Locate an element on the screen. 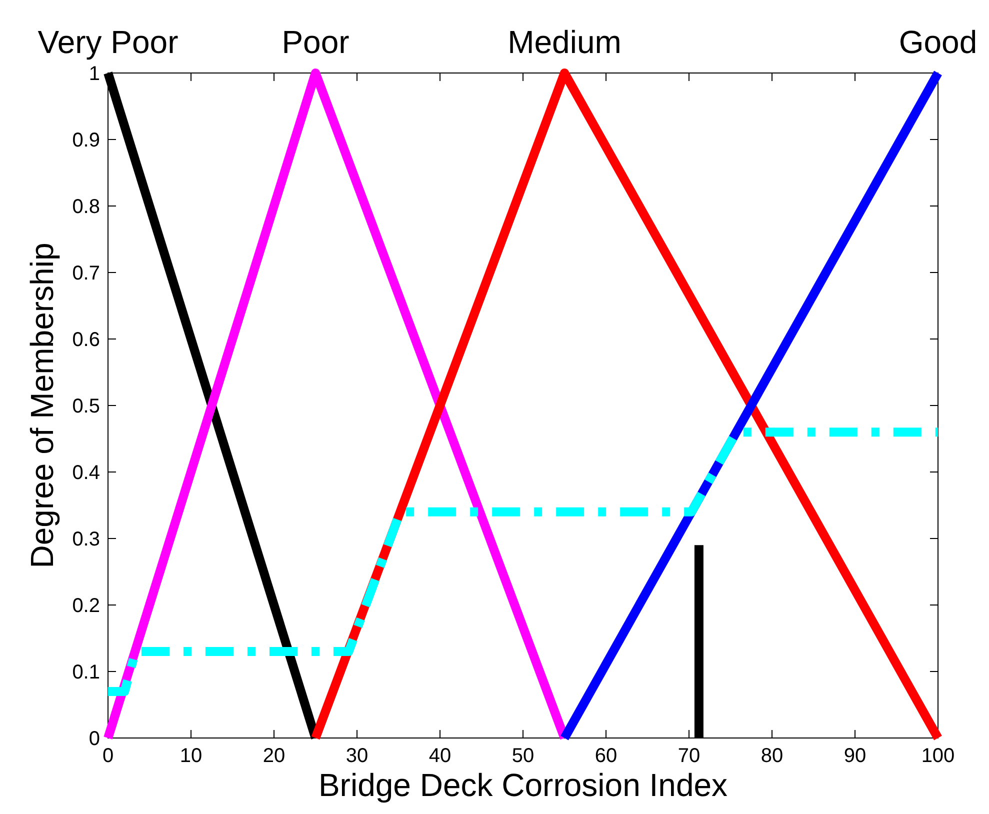 Image resolution: width=989 pixels, height=814 pixels. x-tick-label: 40 is located at coordinates (440, 756).